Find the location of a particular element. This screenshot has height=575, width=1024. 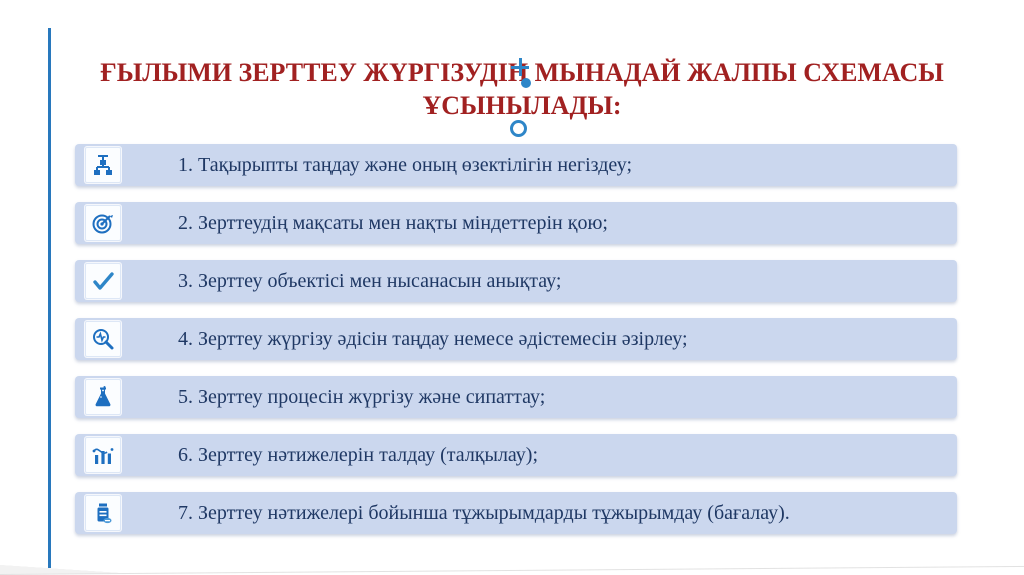

left-accent-rule is located at coordinates (49, 298).